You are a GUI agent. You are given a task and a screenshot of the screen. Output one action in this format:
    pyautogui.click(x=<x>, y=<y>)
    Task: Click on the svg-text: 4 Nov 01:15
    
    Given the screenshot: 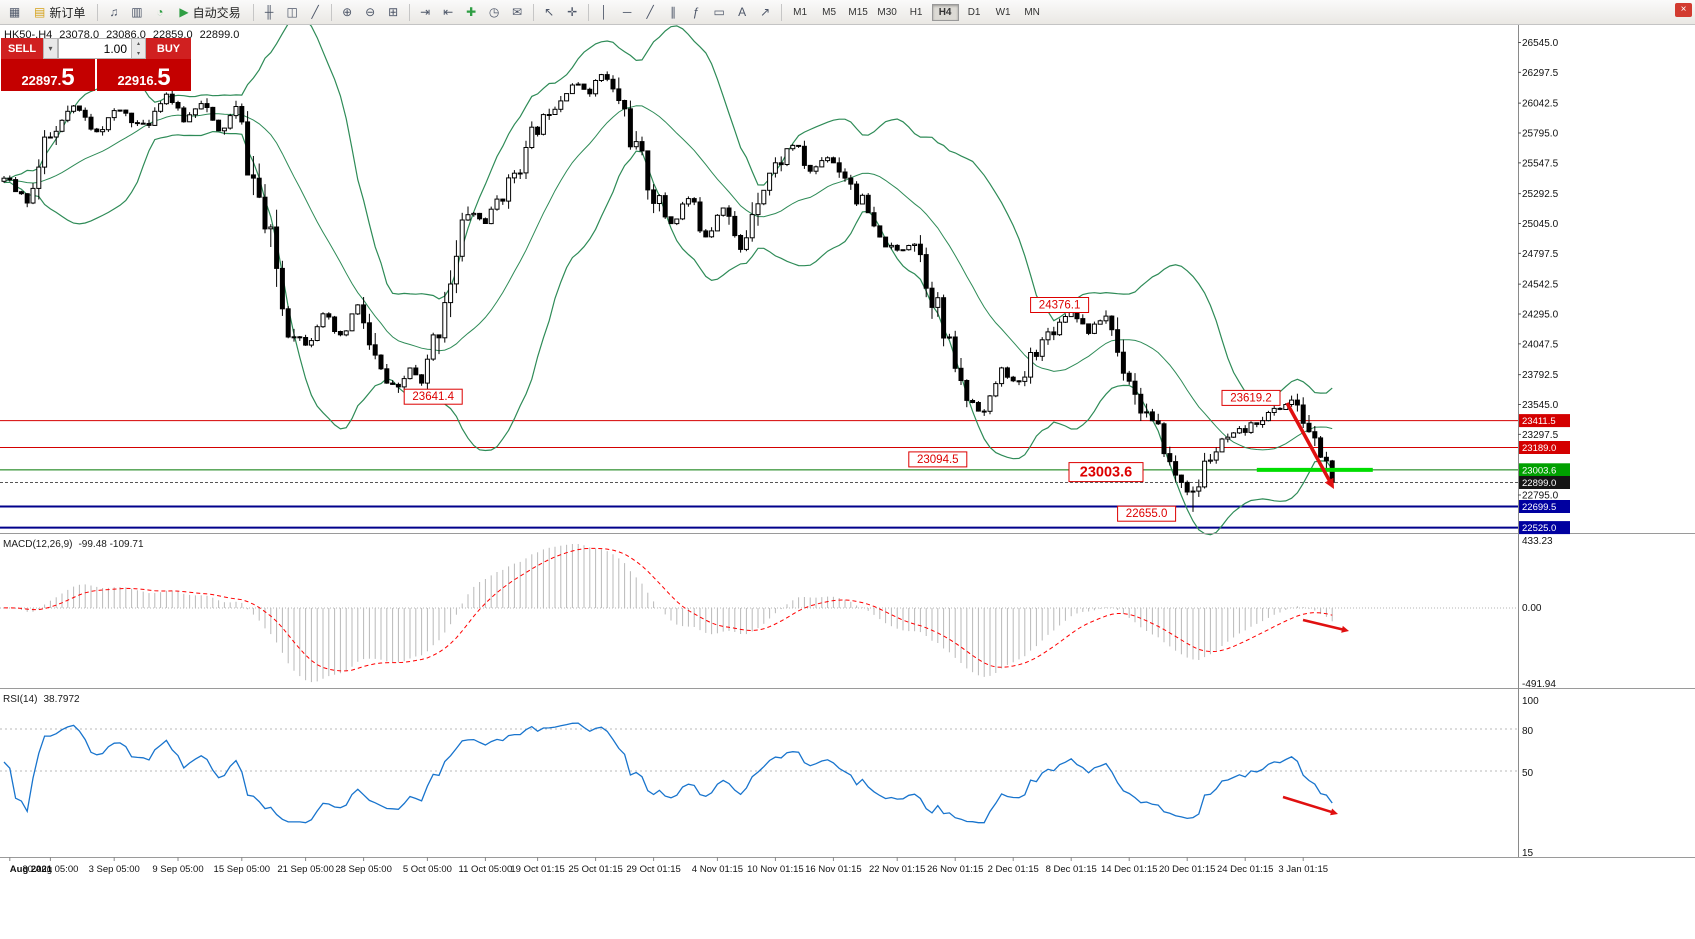 What is the action you would take?
    pyautogui.click(x=717, y=869)
    